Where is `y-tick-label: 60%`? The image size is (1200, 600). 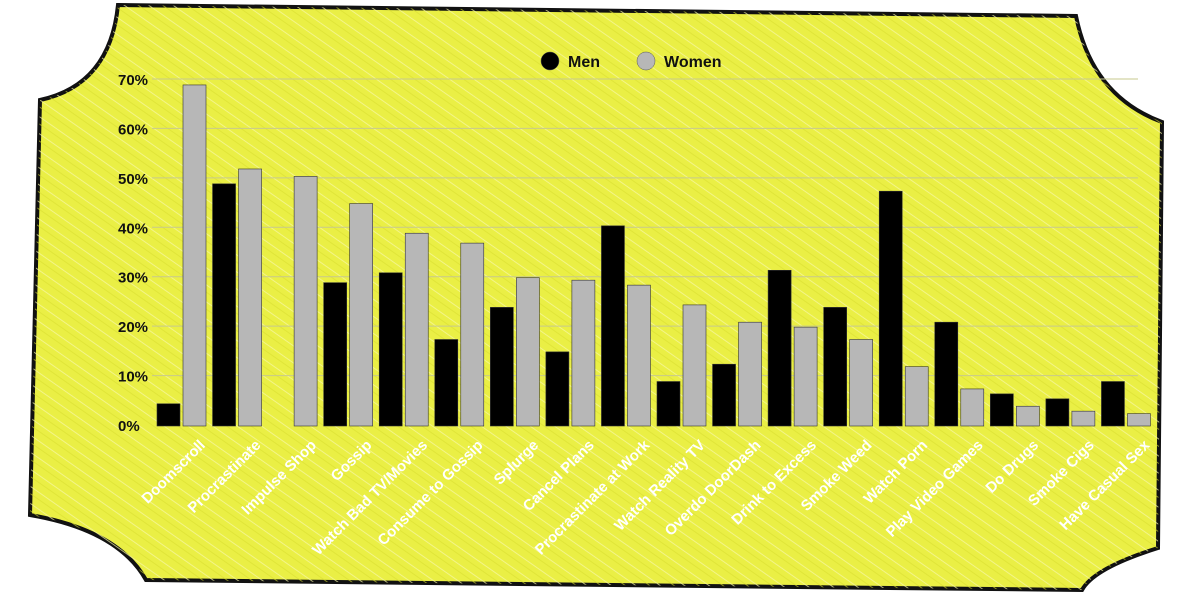
y-tick-label: 60% is located at coordinates (133, 129).